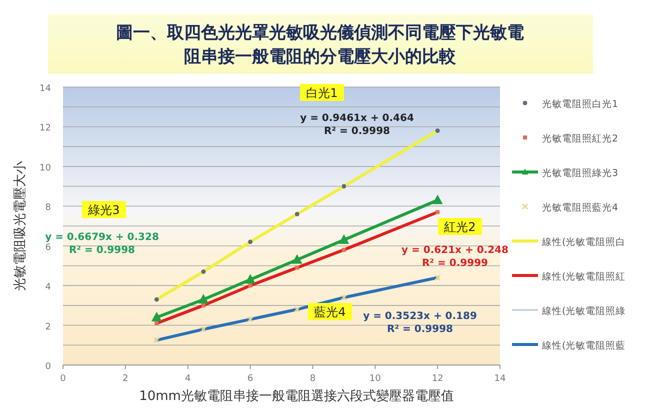 The width and height of the screenshot is (664, 409). Describe the element at coordinates (46, 89) in the screenshot. I see `y-tick-label: 14` at that location.